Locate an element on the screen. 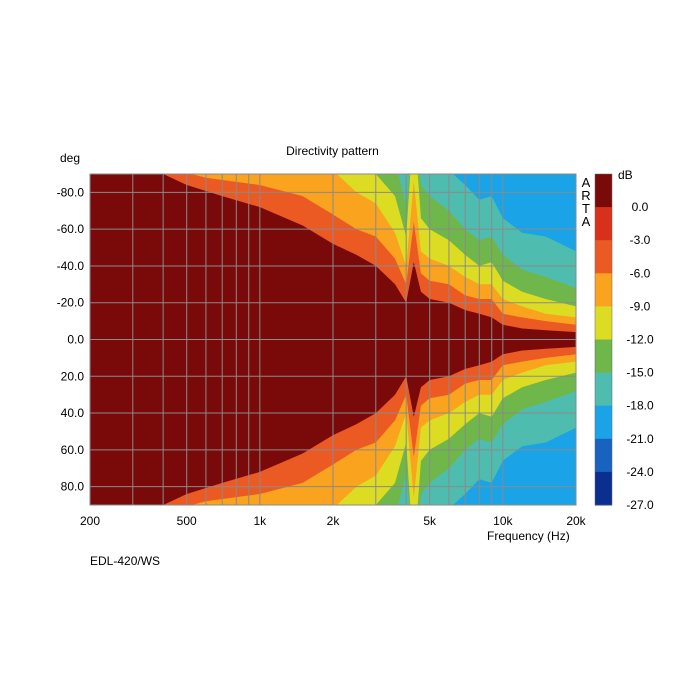 The image size is (700, 700). y-tick-label: -60.0 is located at coordinates (71, 229).